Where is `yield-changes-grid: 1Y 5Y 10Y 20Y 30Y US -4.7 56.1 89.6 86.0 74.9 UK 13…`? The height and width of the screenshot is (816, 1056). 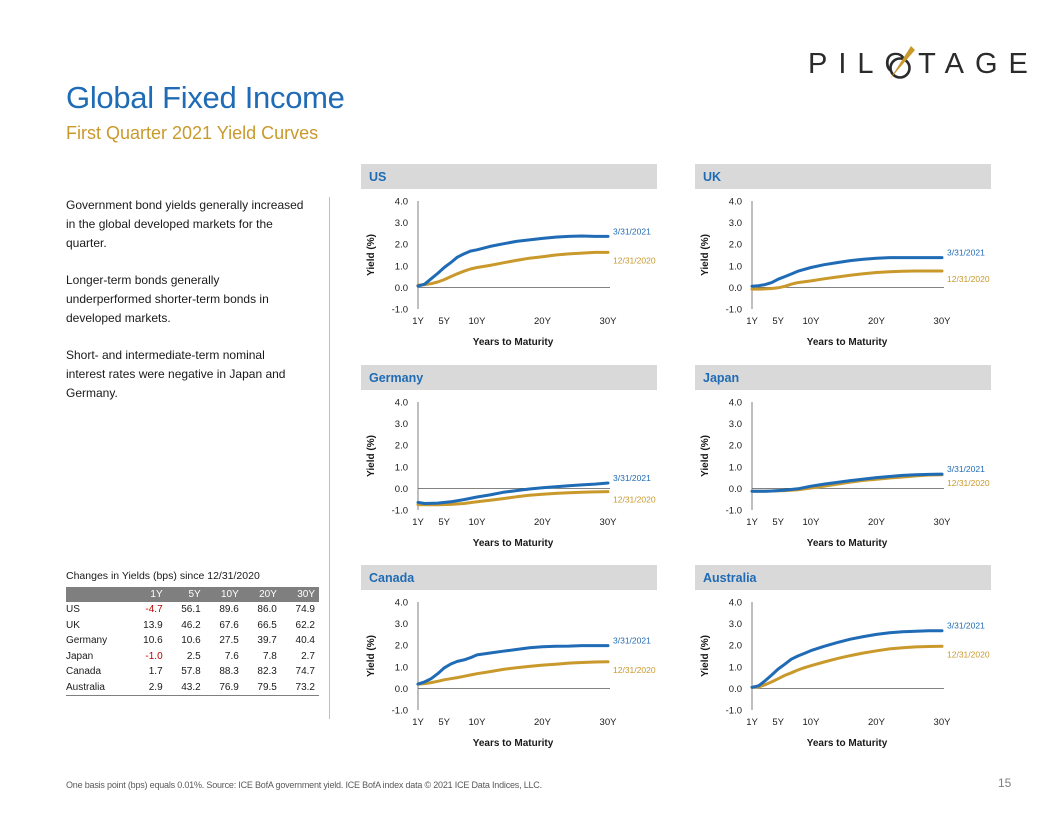
yield-changes-grid: 1Y 5Y 10Y 20Y 30Y US -4.7 56.1 89.6 86.0 74.9 UK 13… is located at coordinates (192, 641).